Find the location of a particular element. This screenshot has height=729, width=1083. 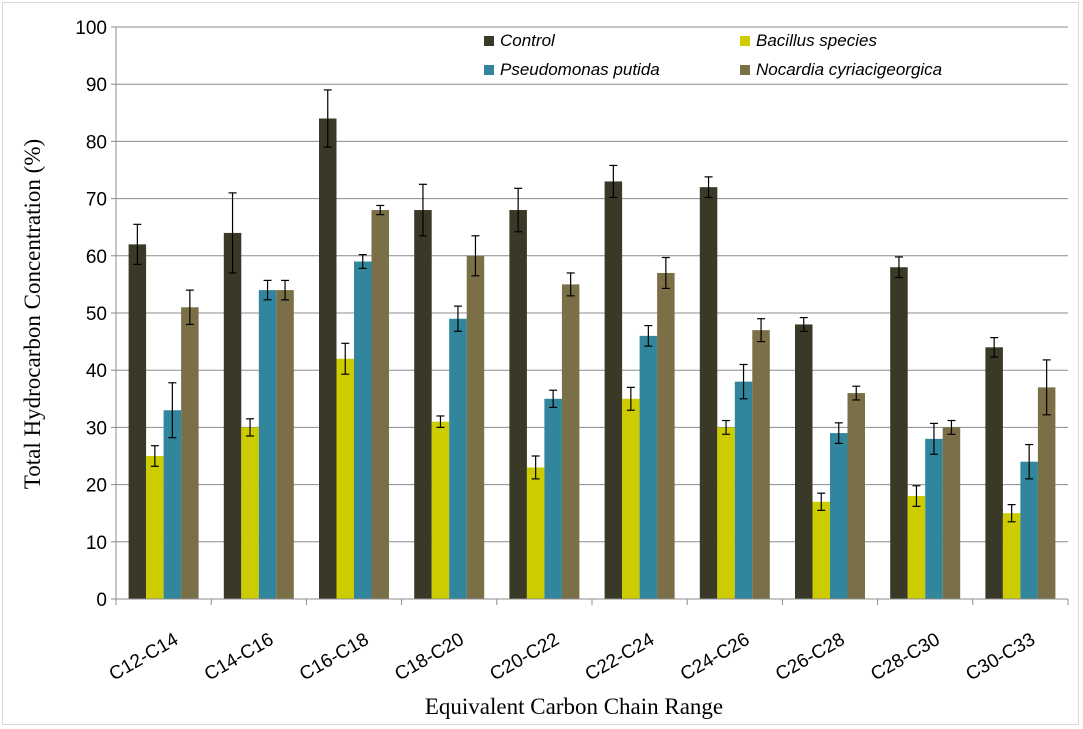

x-tick-label: C28-C30 is located at coordinates (905, 657).